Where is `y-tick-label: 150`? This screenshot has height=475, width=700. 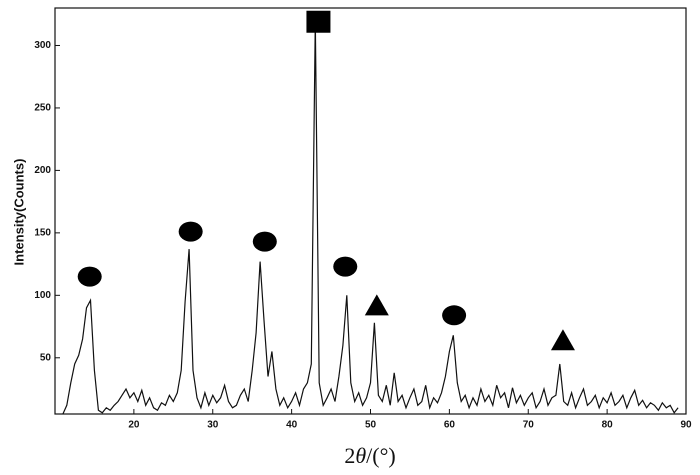
y-tick-label: 150 is located at coordinates (42, 233).